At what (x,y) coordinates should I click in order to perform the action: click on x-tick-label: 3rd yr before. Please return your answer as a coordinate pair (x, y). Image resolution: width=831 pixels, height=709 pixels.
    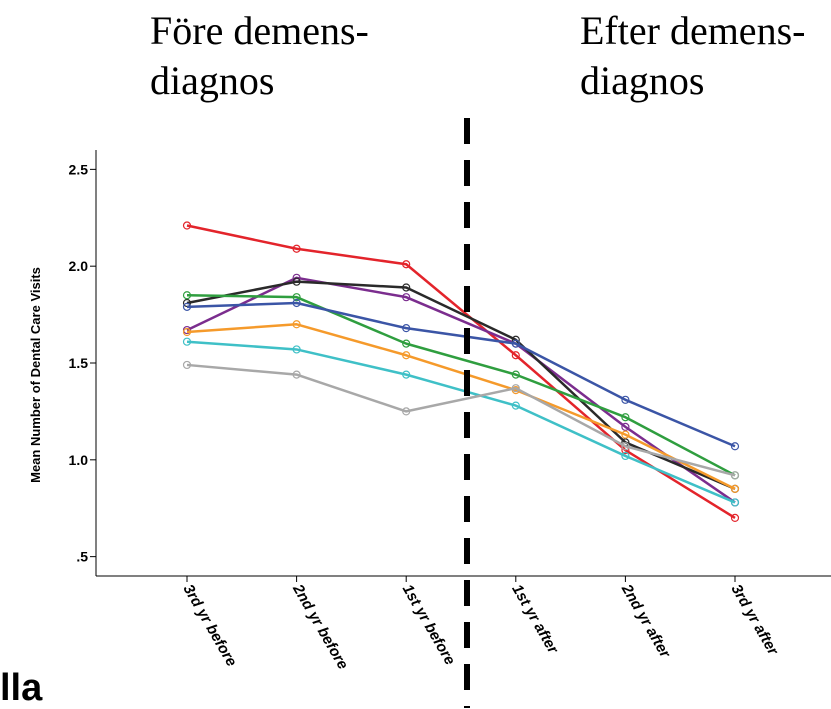
    Looking at the image, I should click on (210, 626).